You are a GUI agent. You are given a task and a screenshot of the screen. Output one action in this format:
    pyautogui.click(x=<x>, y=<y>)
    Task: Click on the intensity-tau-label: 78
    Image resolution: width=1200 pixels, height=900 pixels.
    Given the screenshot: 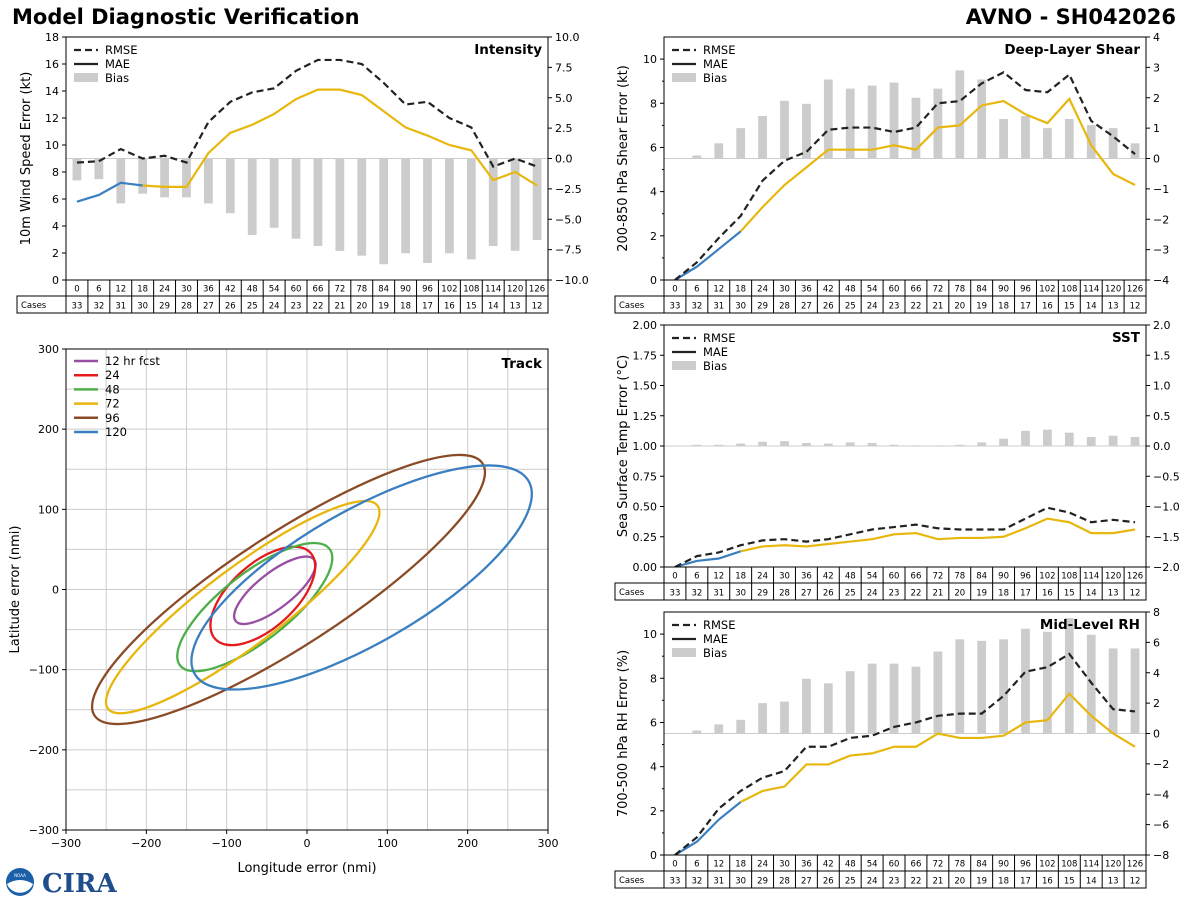 What is the action you would take?
    pyautogui.click(x=361, y=290)
    